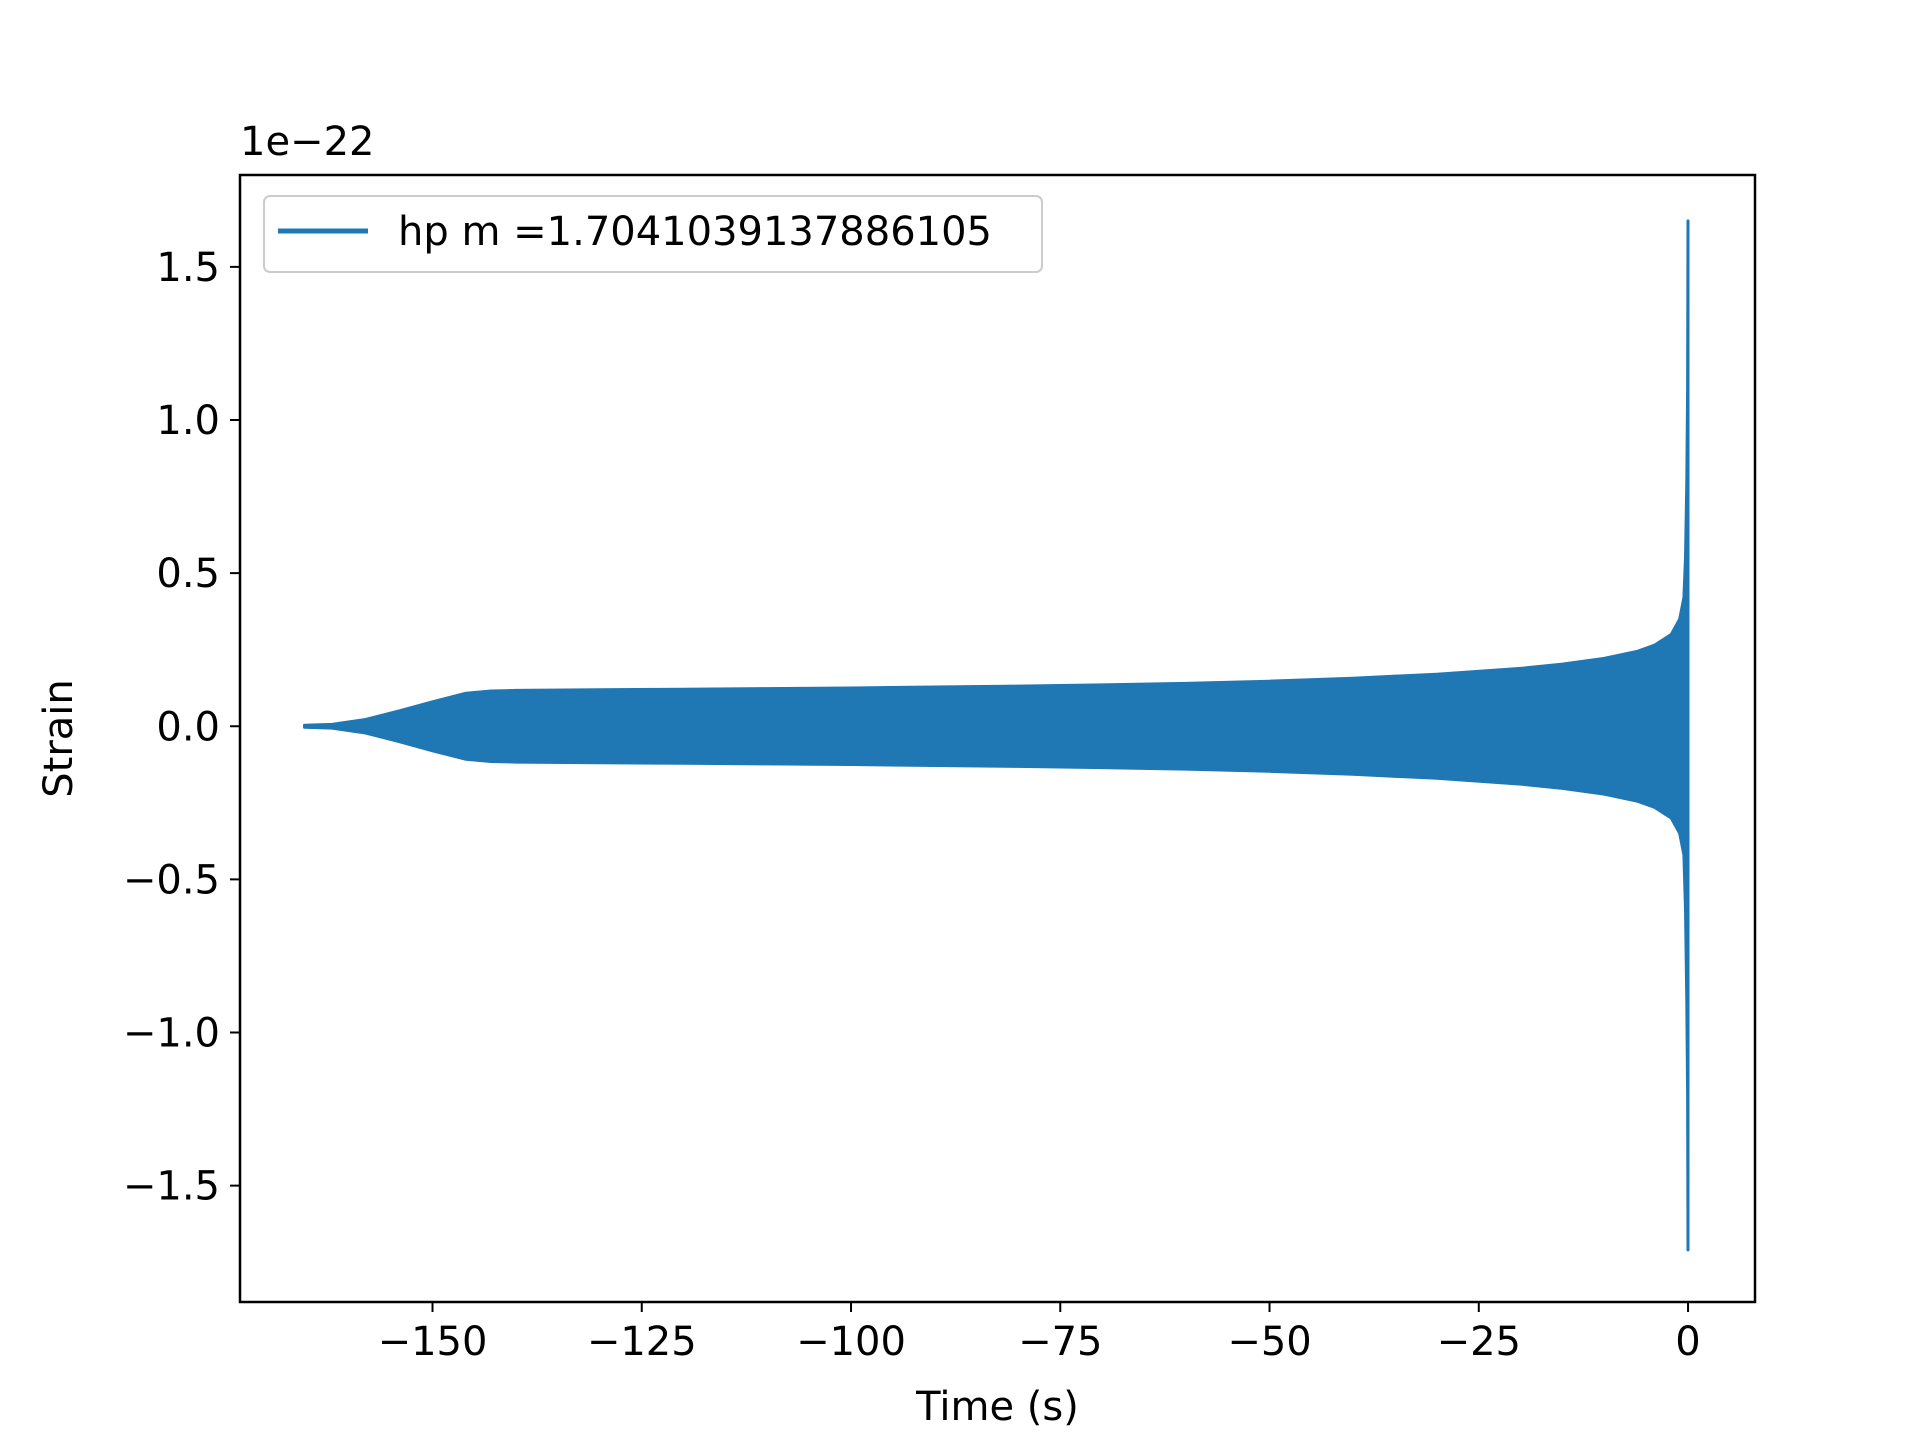  What do you see at coordinates (433, 1342) in the screenshot?
I see `x-tick-label: −150` at bounding box center [433, 1342].